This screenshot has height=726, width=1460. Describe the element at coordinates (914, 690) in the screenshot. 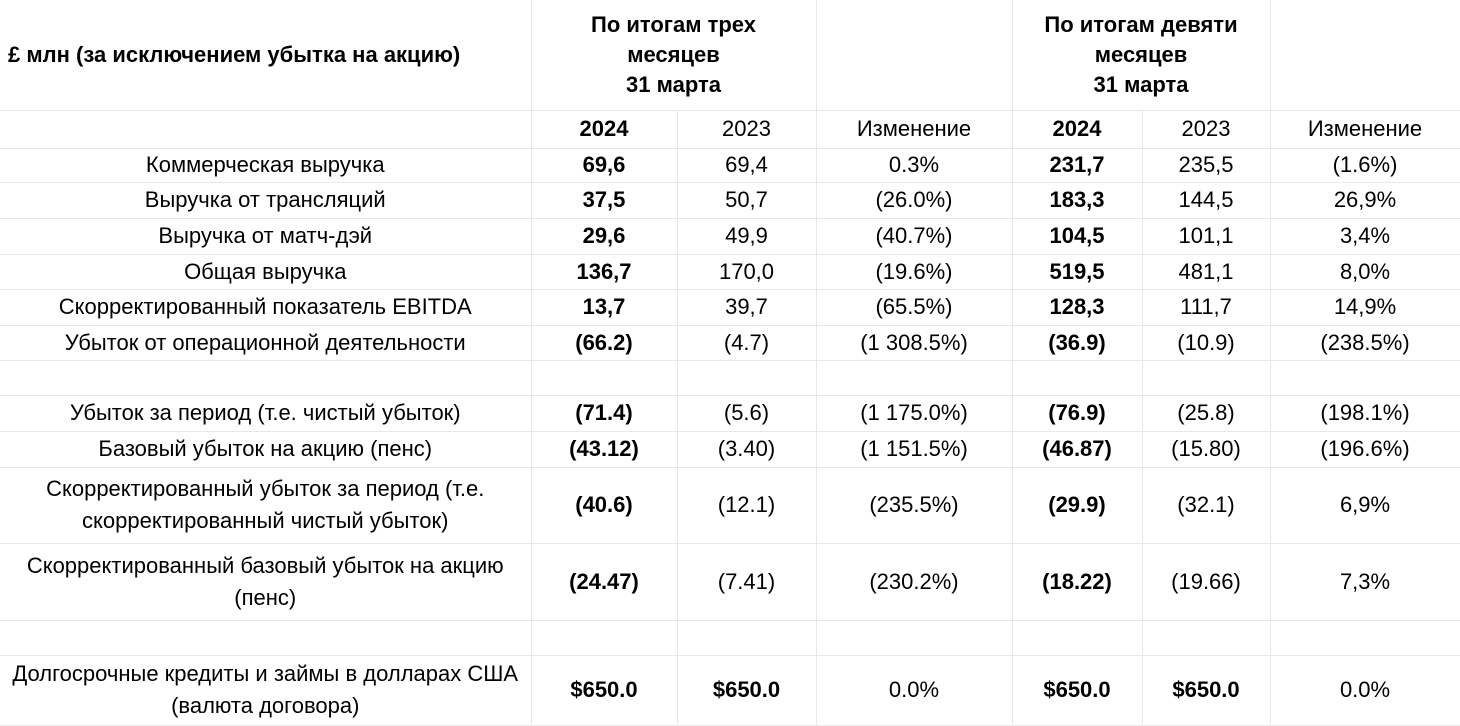

I see `value-3m-change: 0.0%` at that location.